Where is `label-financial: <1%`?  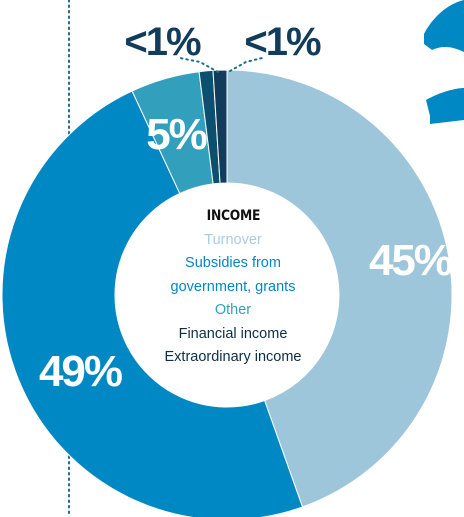
label-financial: <1% is located at coordinates (162, 42).